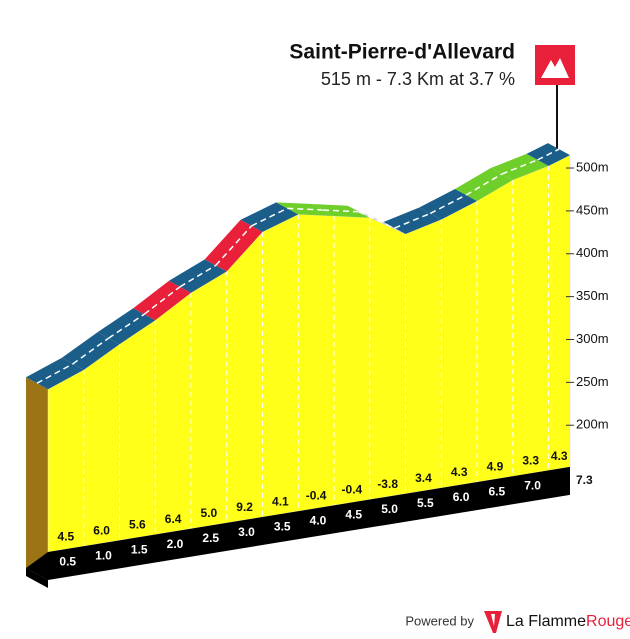  What do you see at coordinates (389, 509) in the screenshot?
I see `x-tick-label: 5.0` at bounding box center [389, 509].